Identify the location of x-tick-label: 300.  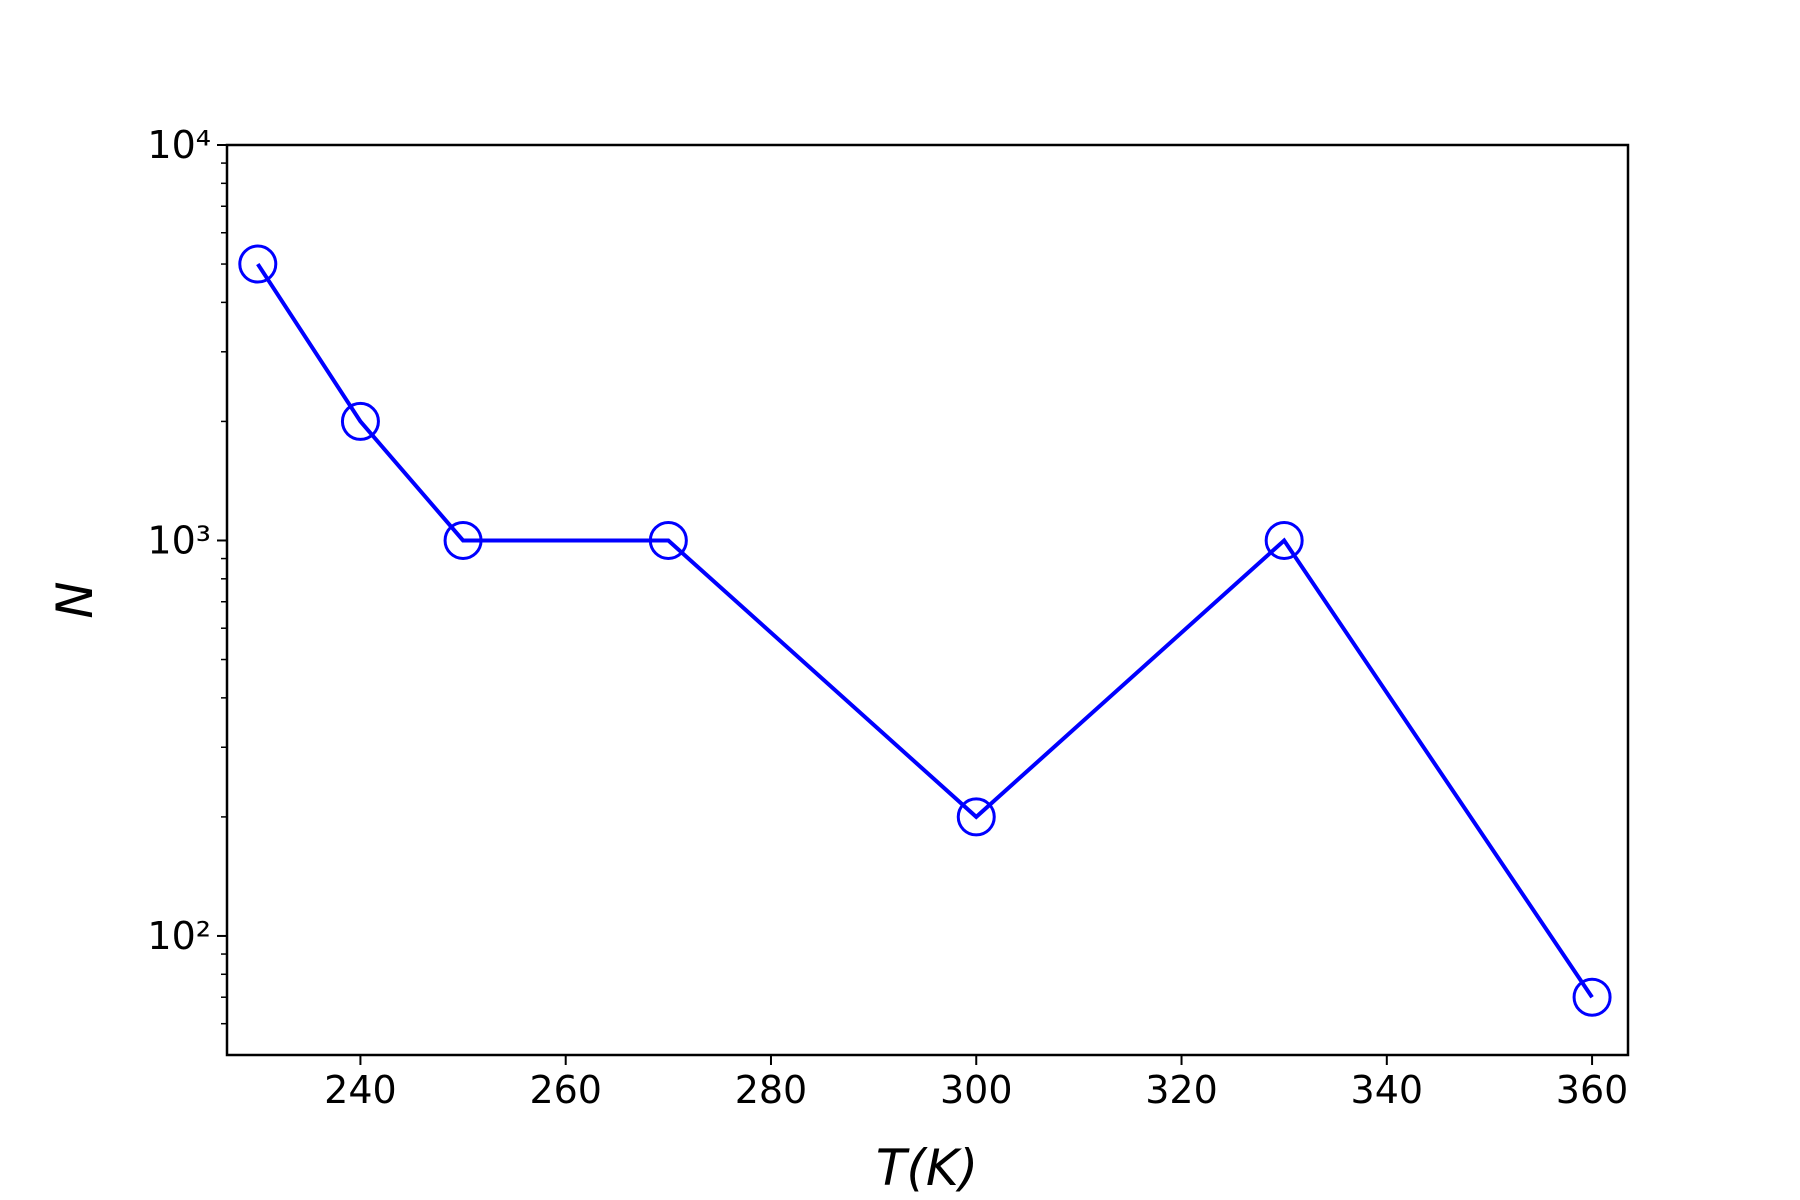
(976, 1090).